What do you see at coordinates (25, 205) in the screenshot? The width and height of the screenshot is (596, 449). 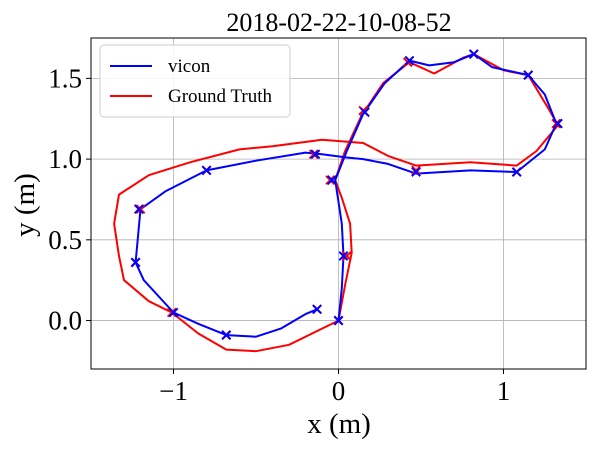 I see `y-axis-label: y (m)` at bounding box center [25, 205].